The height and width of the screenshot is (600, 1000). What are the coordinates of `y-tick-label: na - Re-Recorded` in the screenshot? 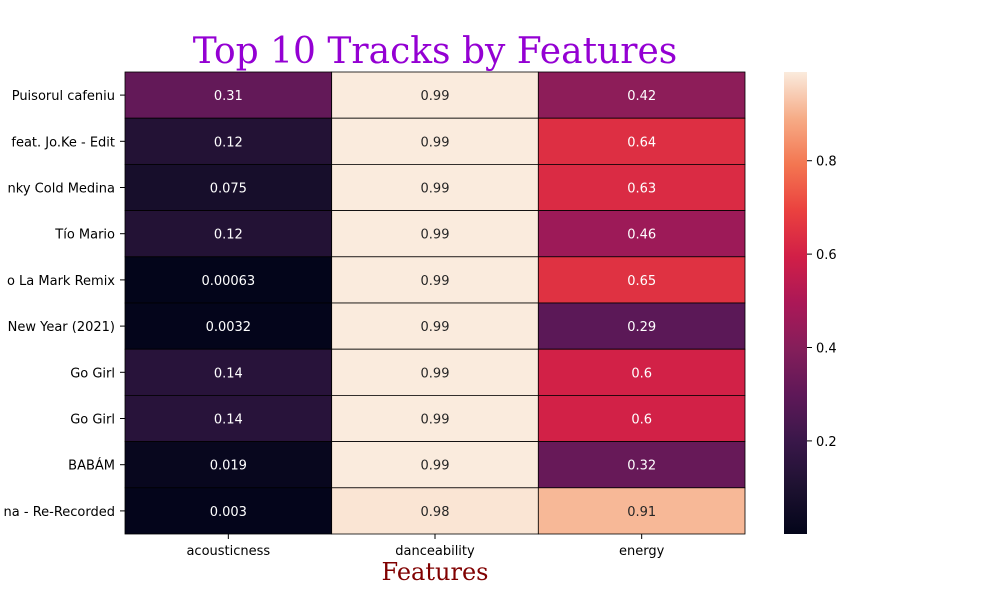 It's located at (59, 512).